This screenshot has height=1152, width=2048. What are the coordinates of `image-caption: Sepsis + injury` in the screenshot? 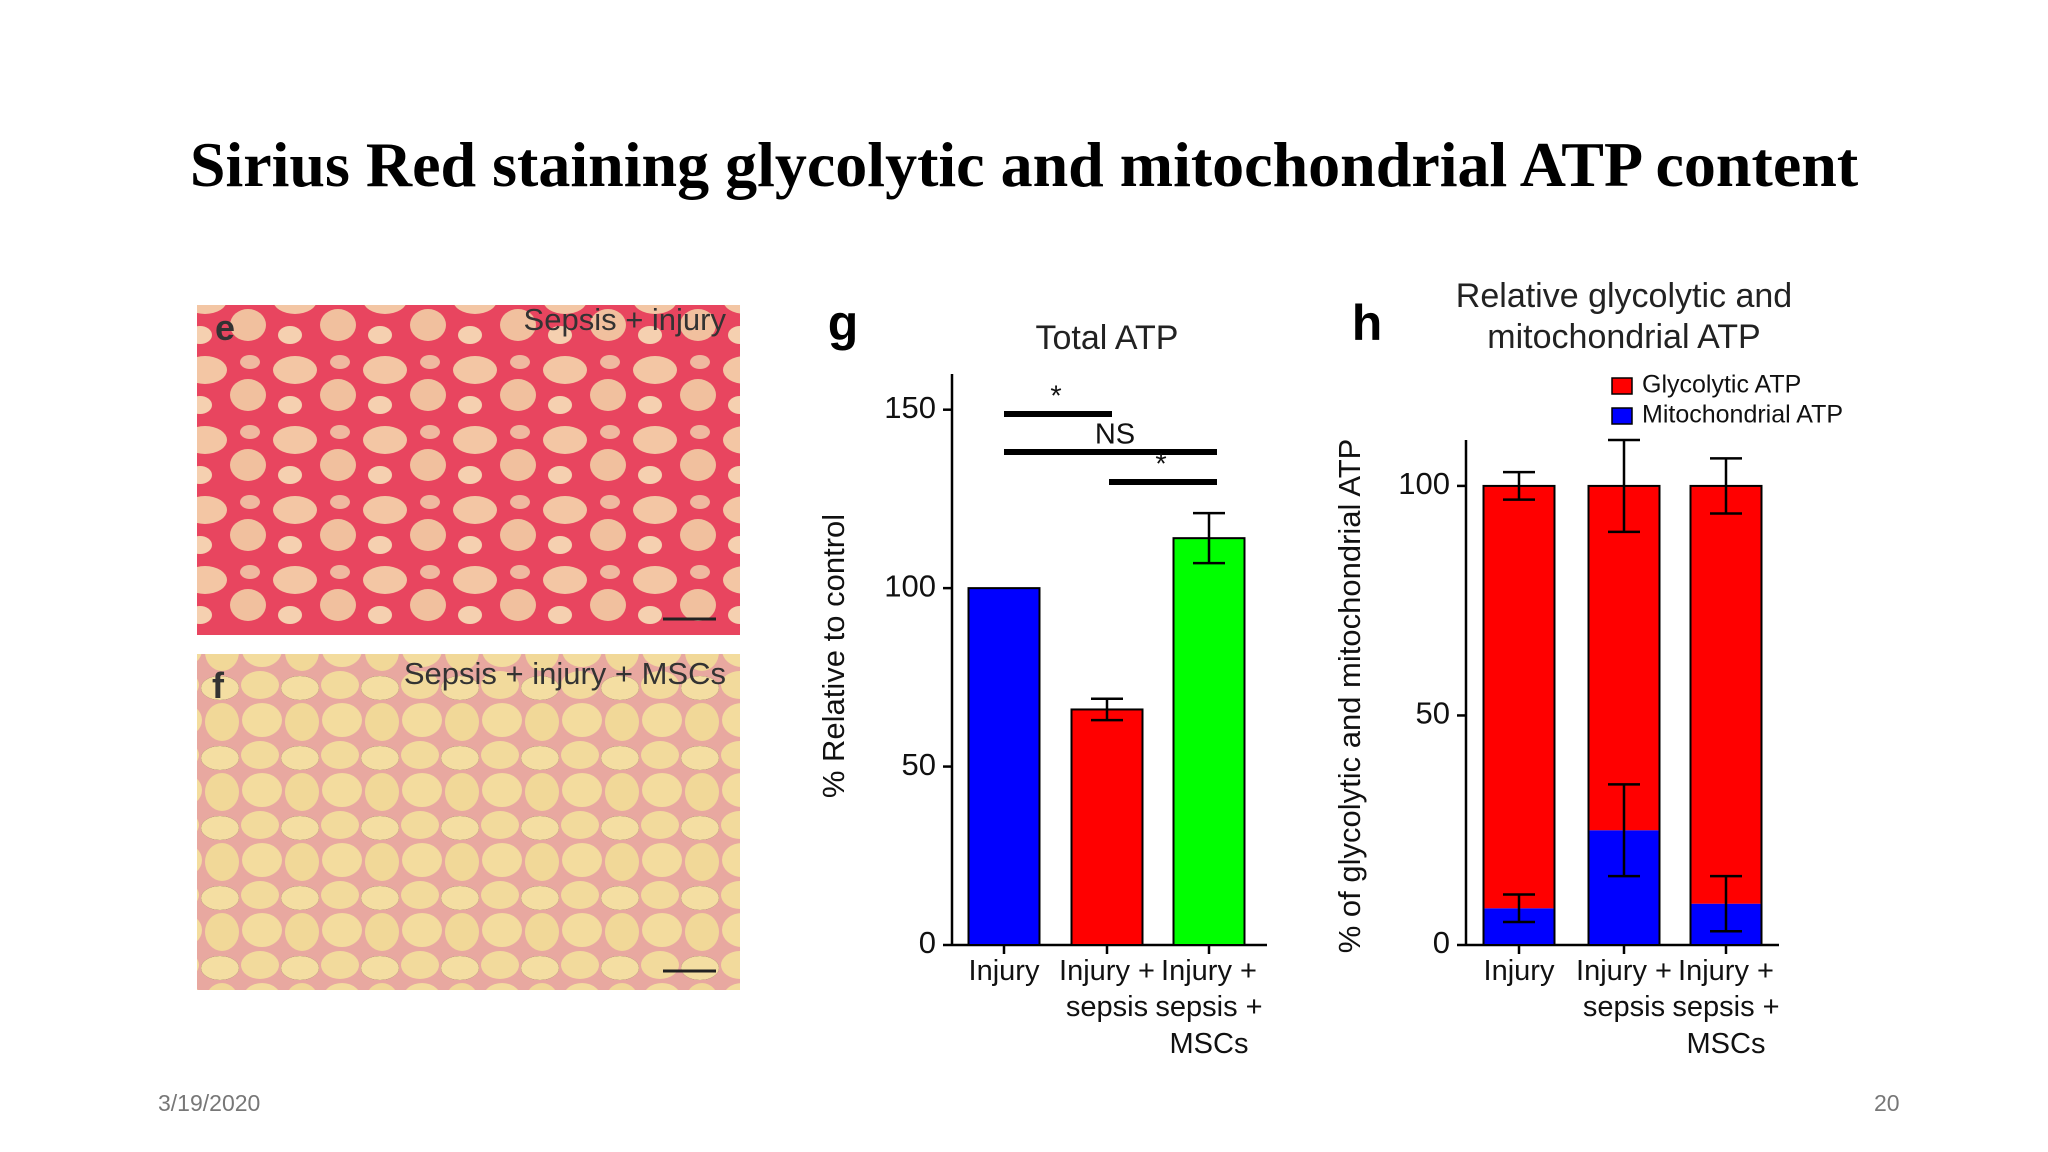 It's located at (625, 319).